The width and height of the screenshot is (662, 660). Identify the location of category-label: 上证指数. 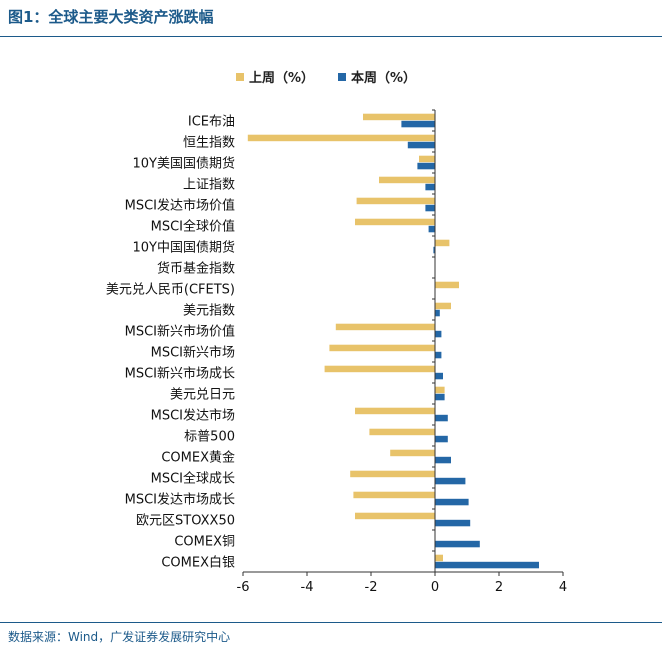
(209, 185).